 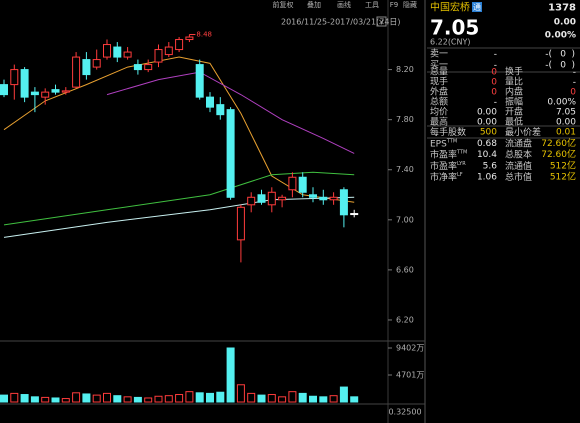 I want to click on fund-value: 10.4, so click(x=487, y=155).